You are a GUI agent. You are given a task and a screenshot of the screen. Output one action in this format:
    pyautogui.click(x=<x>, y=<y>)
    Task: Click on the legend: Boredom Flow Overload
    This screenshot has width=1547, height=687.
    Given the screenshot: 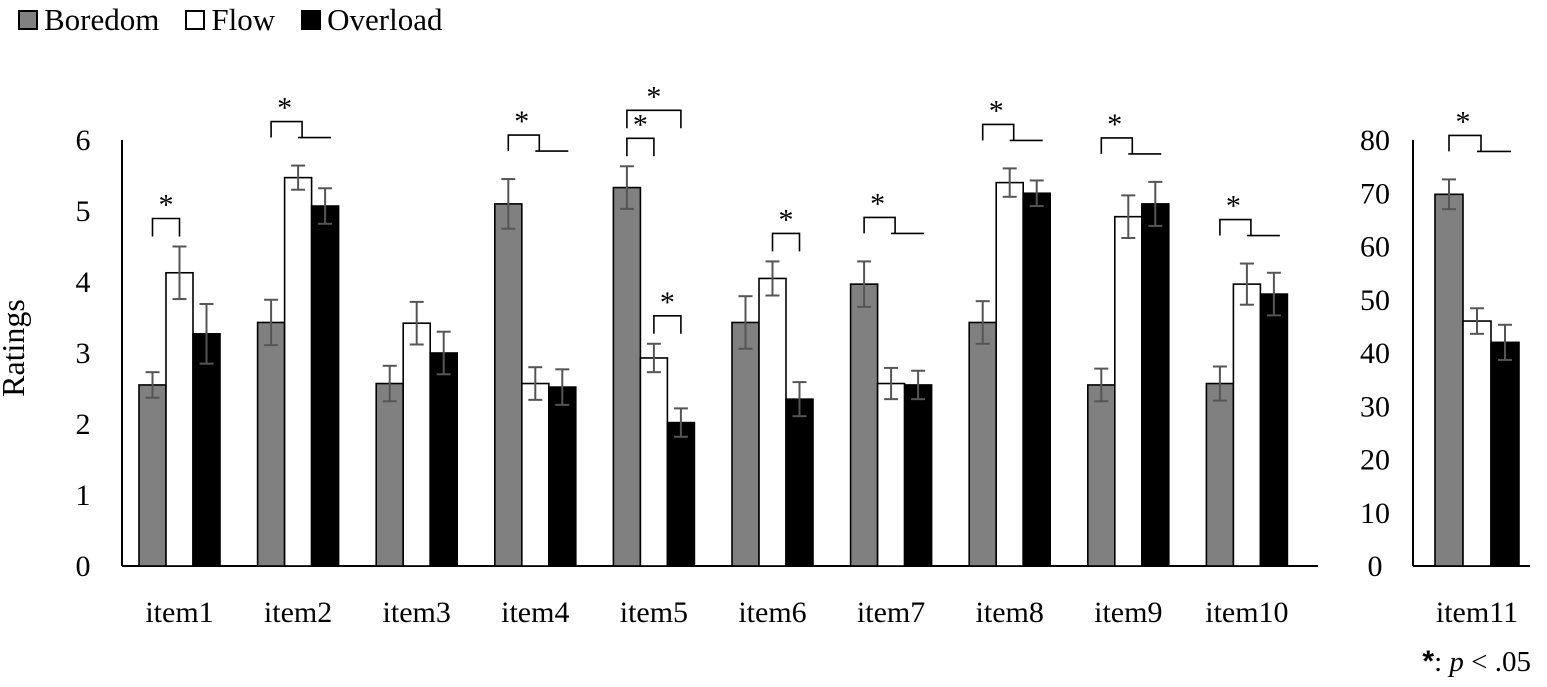 What is the action you would take?
    pyautogui.click(x=243, y=20)
    